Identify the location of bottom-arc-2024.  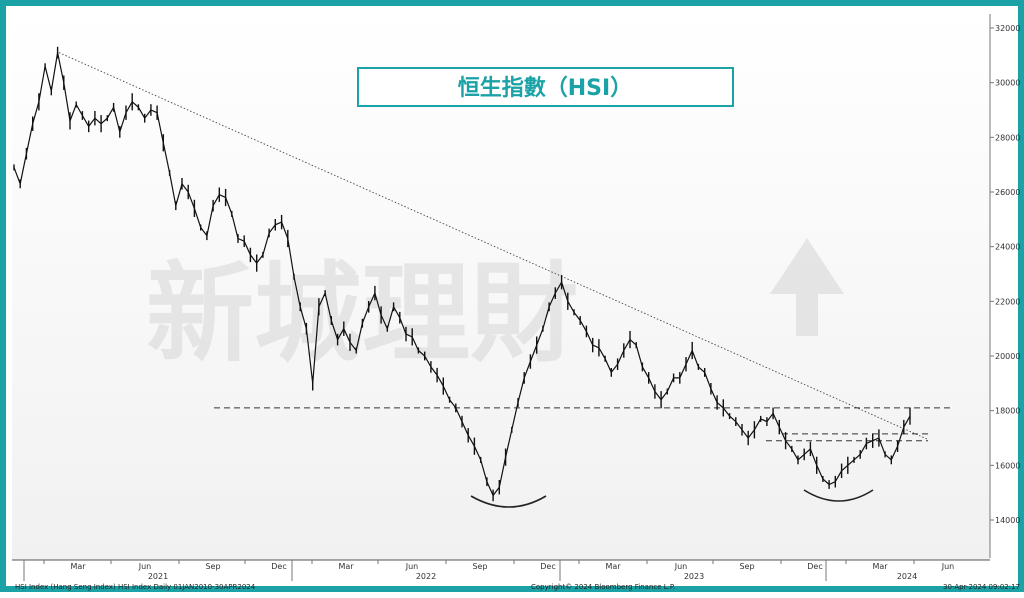
(838, 495).